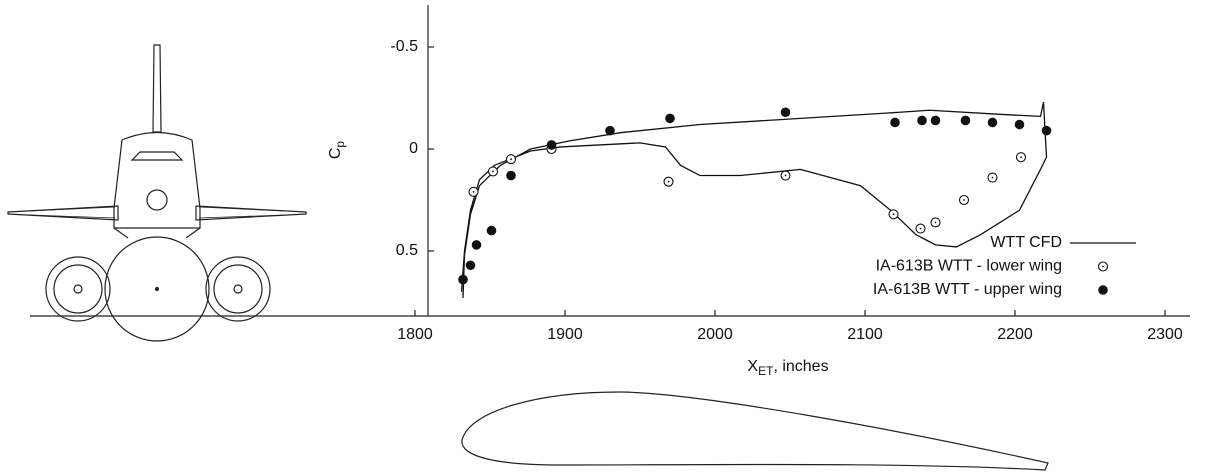  What do you see at coordinates (1165, 334) in the screenshot?
I see `x-tick-label: 2300` at bounding box center [1165, 334].